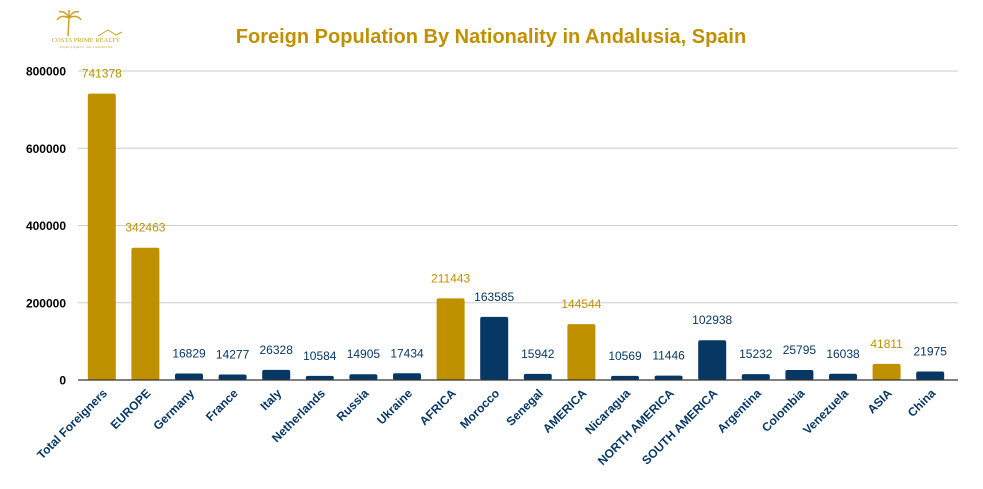 Image resolution: width=983 pixels, height=489 pixels. Describe the element at coordinates (843, 376) in the screenshot. I see `bar-venezuela` at that location.